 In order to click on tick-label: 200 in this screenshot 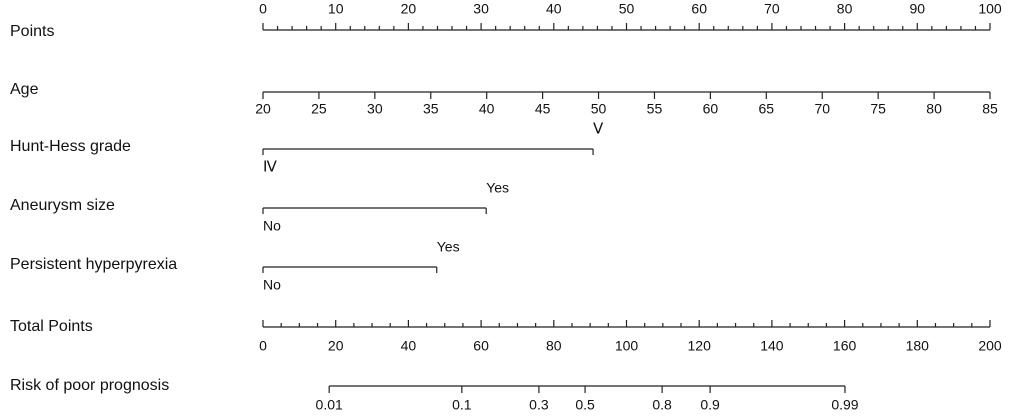, I will do `click(990, 346)`.